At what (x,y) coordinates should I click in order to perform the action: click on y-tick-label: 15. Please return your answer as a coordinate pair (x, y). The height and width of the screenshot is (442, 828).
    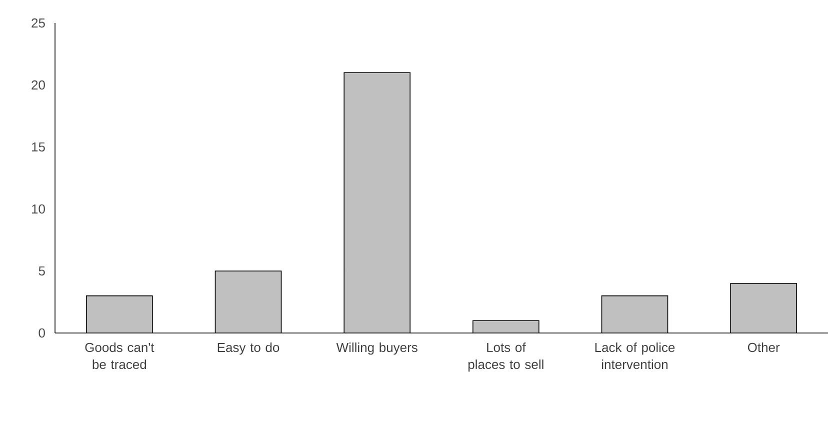
    Looking at the image, I should click on (38, 147).